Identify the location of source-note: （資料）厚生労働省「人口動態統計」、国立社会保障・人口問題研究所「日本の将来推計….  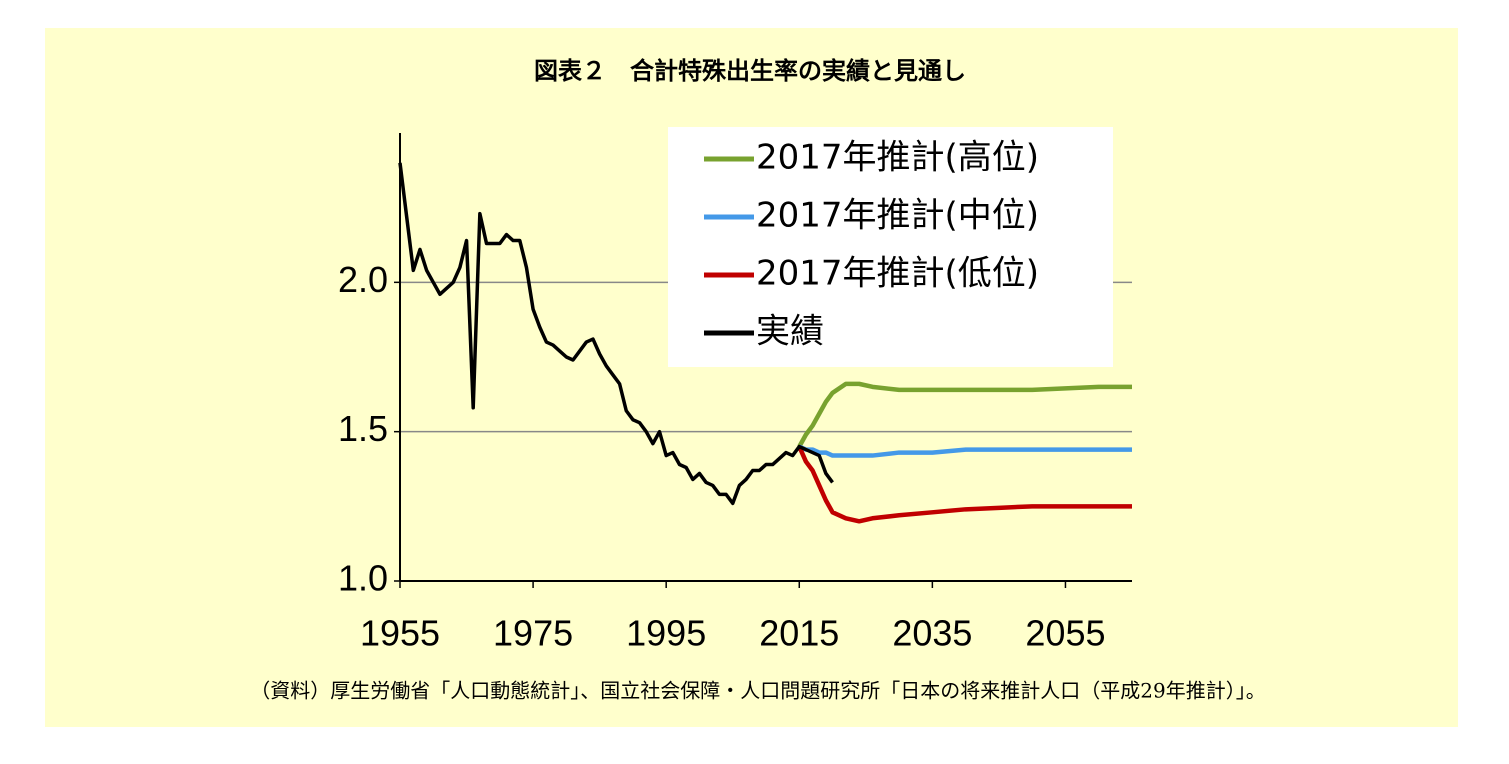
(757, 691).